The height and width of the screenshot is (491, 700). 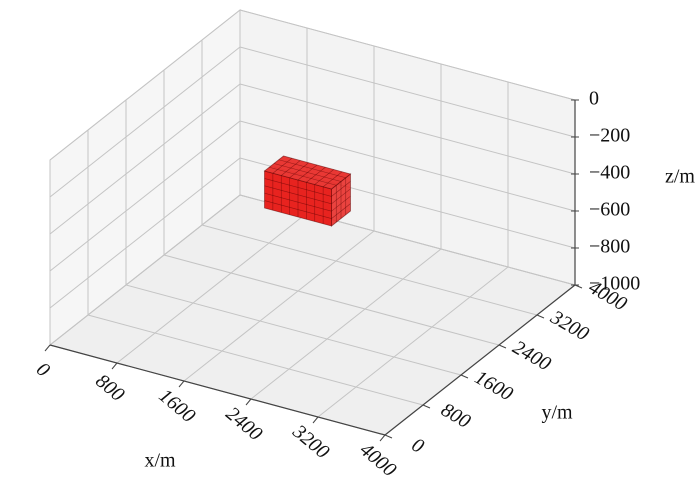 What do you see at coordinates (43, 369) in the screenshot?
I see `x-tick-label: 0` at bounding box center [43, 369].